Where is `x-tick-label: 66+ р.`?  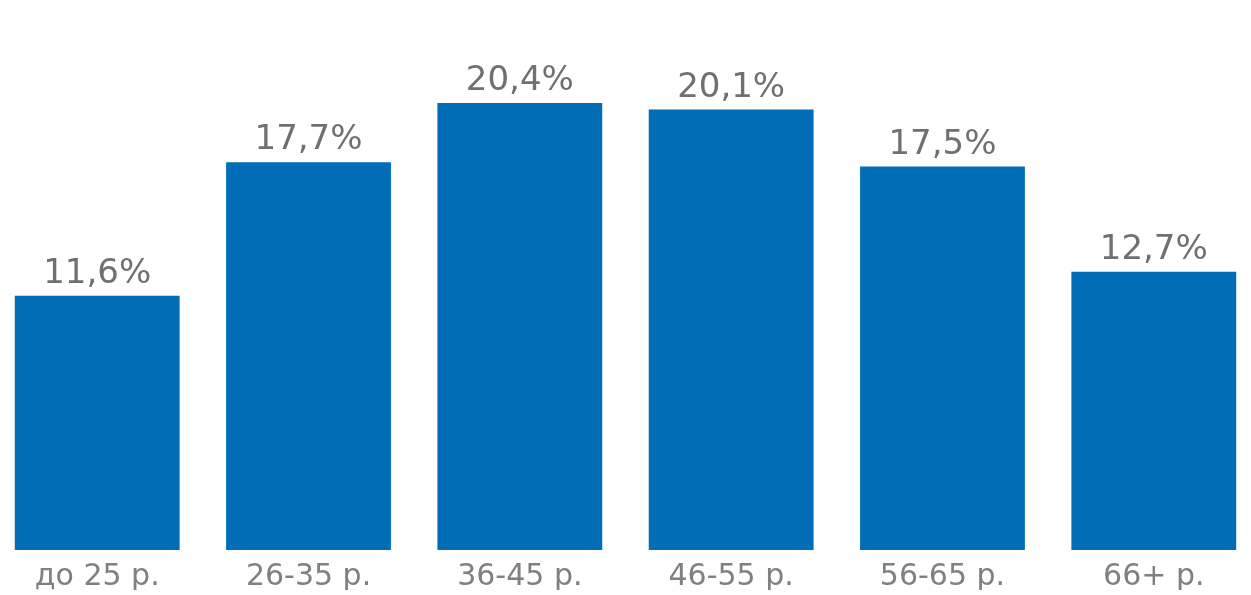 x-tick-label: 66+ р. is located at coordinates (1154, 574).